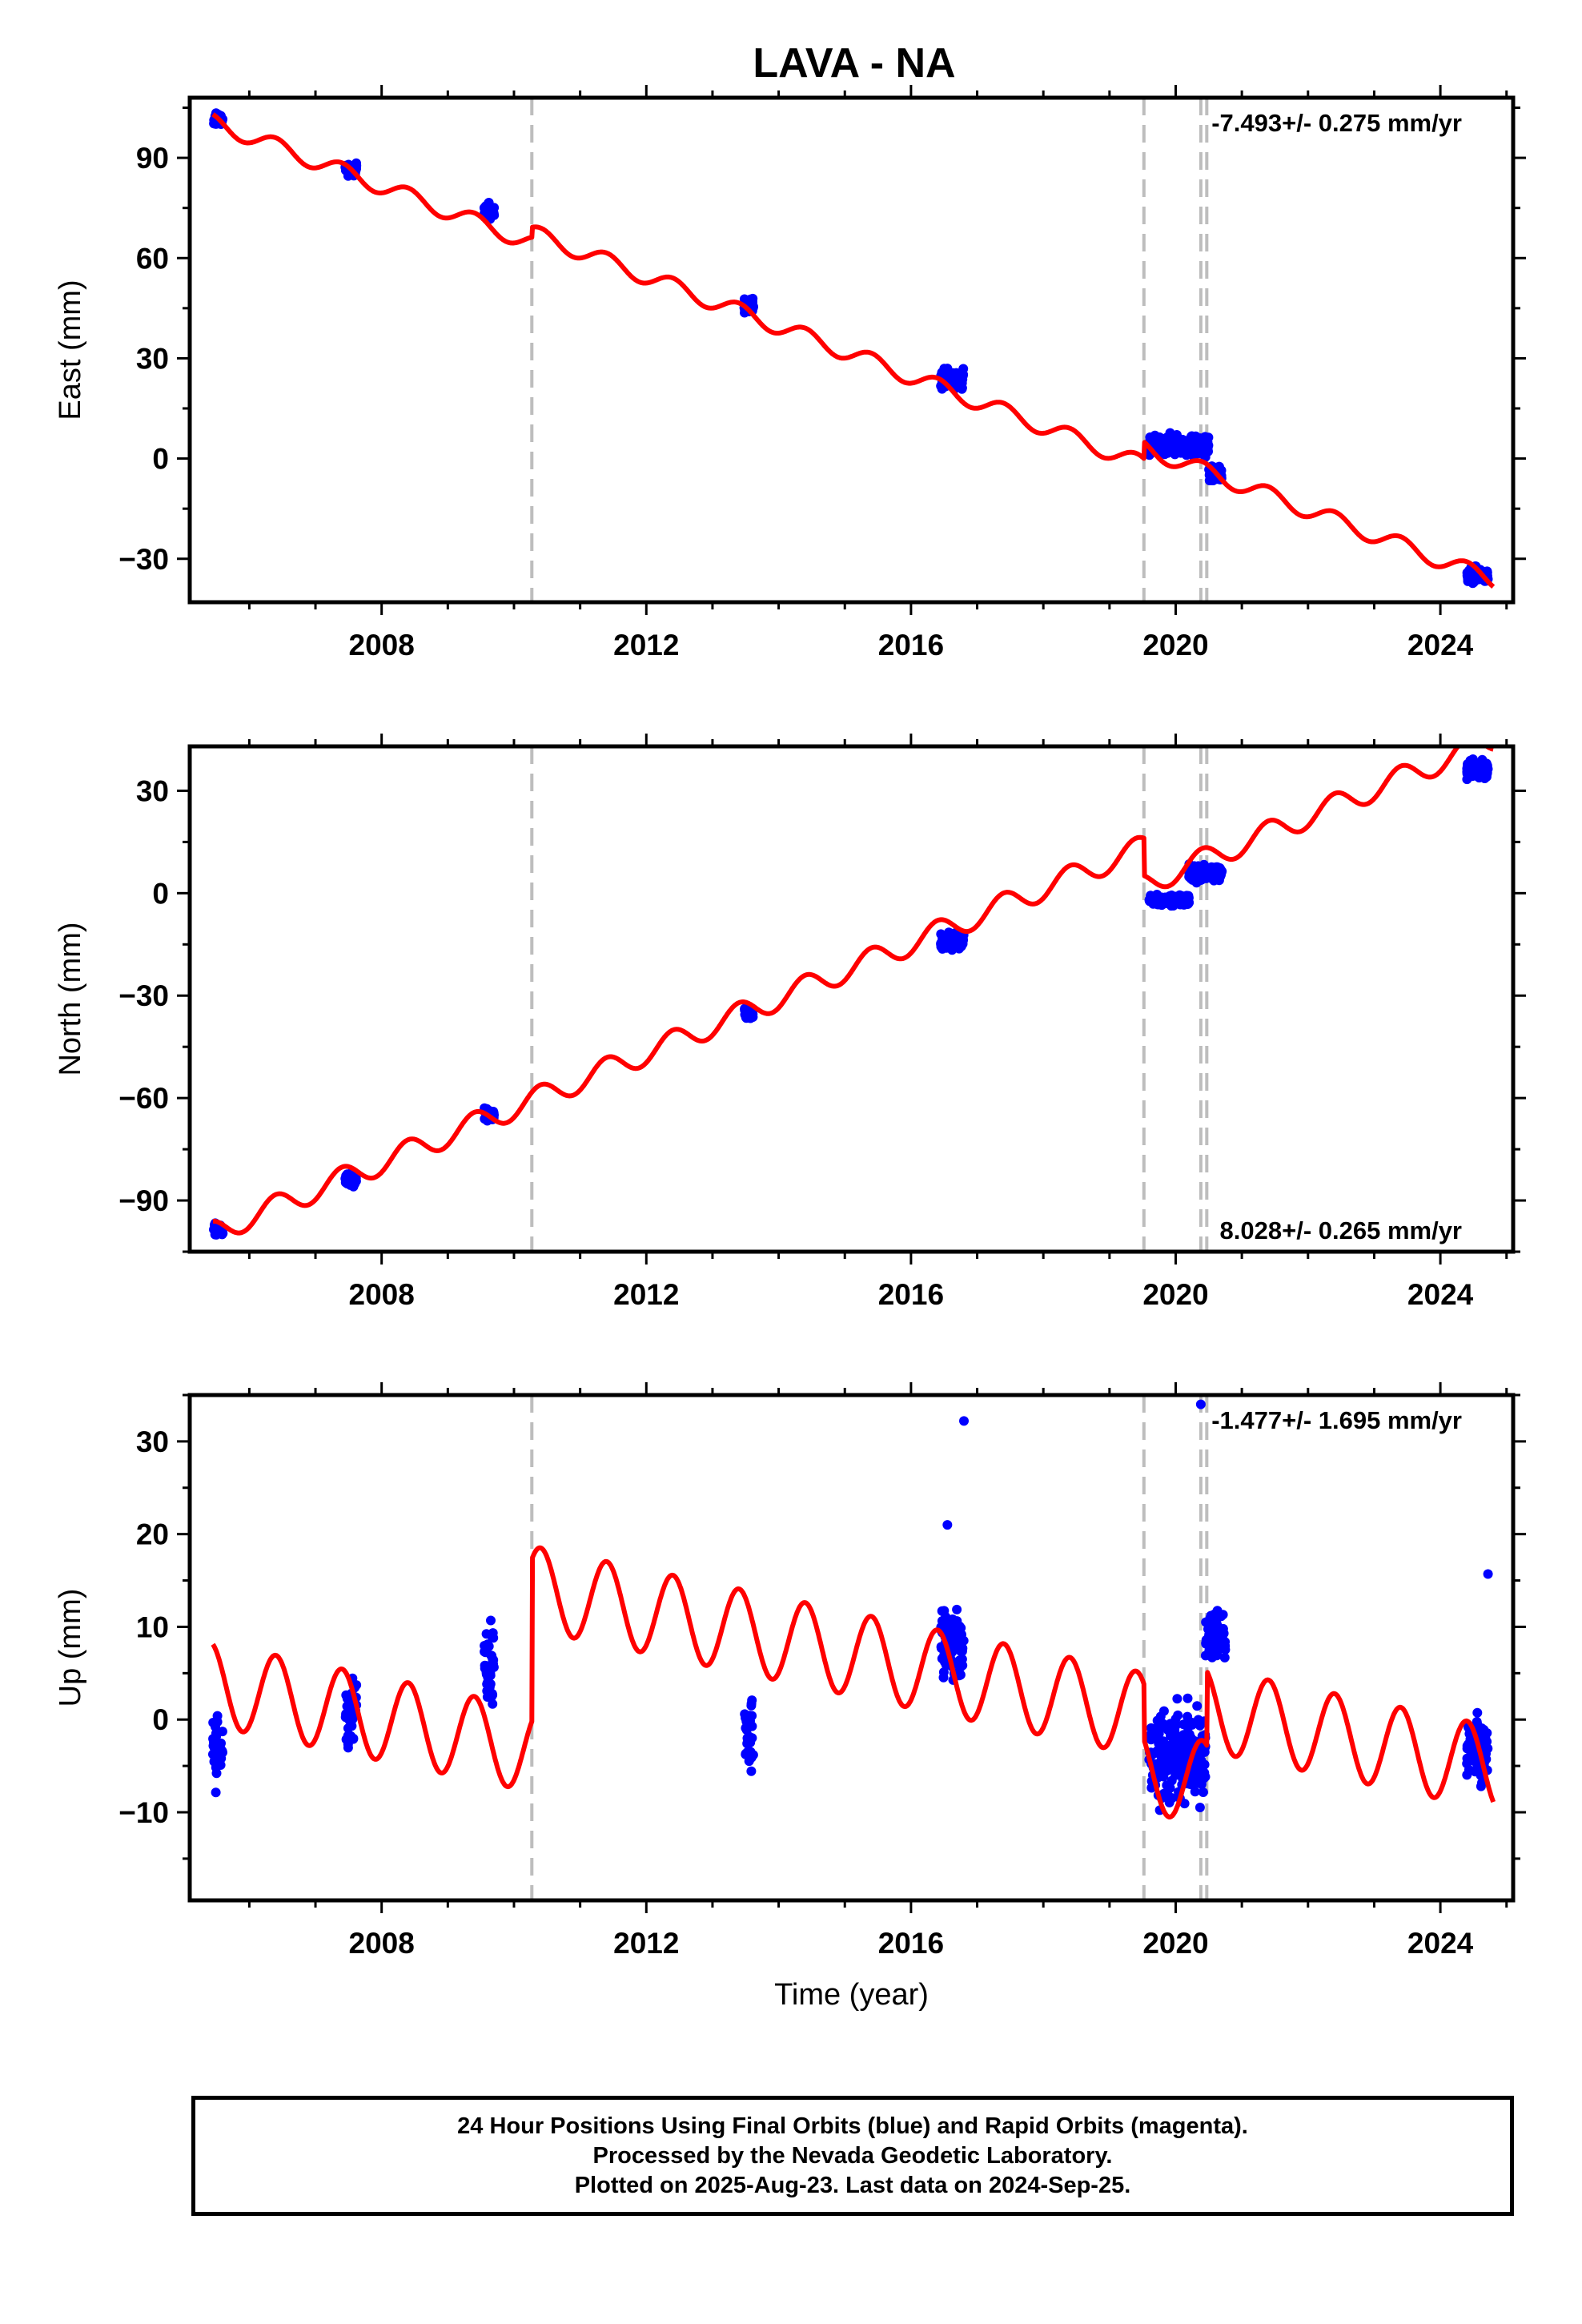 Image resolution: width=1582 pixels, height=2324 pixels. What do you see at coordinates (1440, 1943) in the screenshot?
I see `x-tick-label: 2024` at bounding box center [1440, 1943].